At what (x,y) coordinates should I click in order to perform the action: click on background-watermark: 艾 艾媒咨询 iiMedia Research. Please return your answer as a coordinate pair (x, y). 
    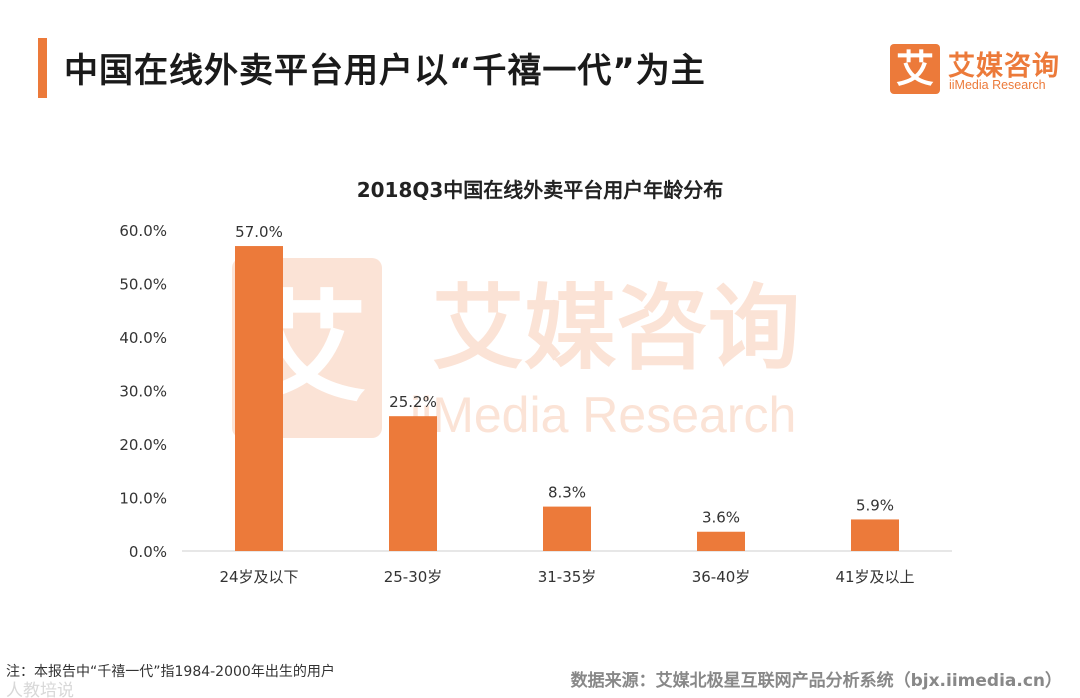
    Looking at the image, I should click on (516, 350).